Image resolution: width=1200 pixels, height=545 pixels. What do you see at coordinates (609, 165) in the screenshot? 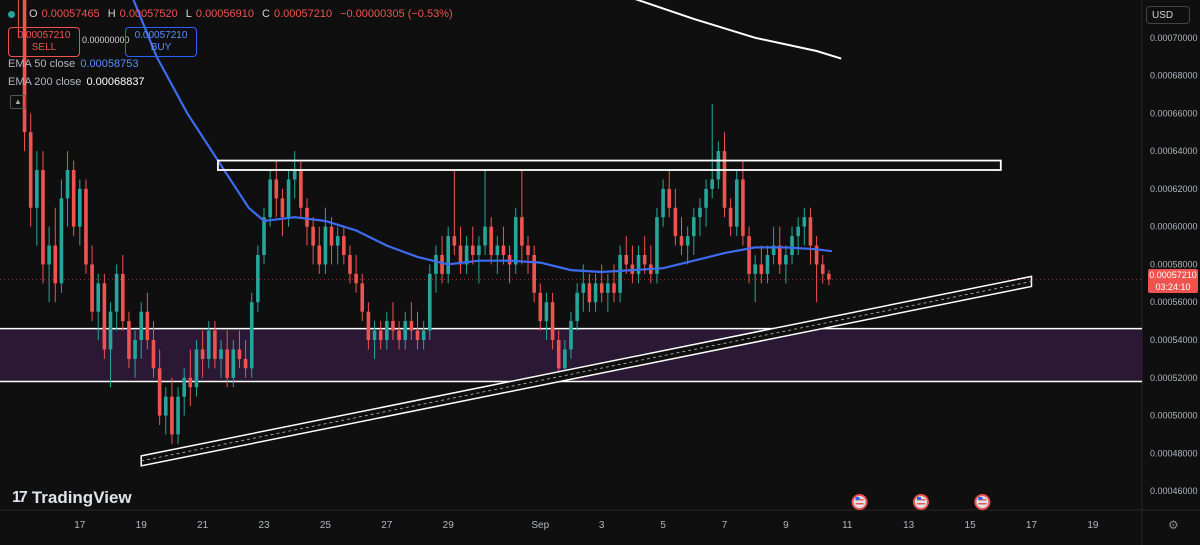
I see `resistance-box` at bounding box center [609, 165].